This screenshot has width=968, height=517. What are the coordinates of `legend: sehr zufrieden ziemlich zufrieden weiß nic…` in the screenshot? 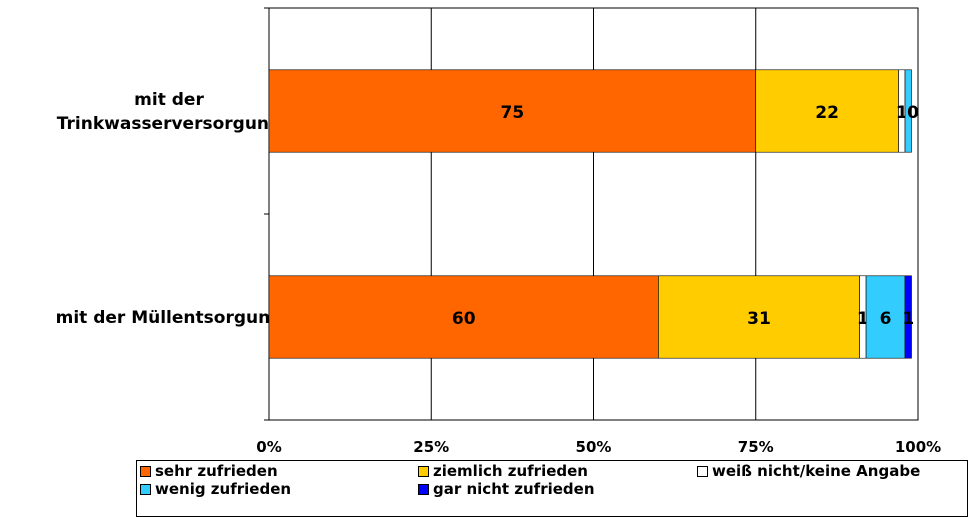 It's located at (552, 488).